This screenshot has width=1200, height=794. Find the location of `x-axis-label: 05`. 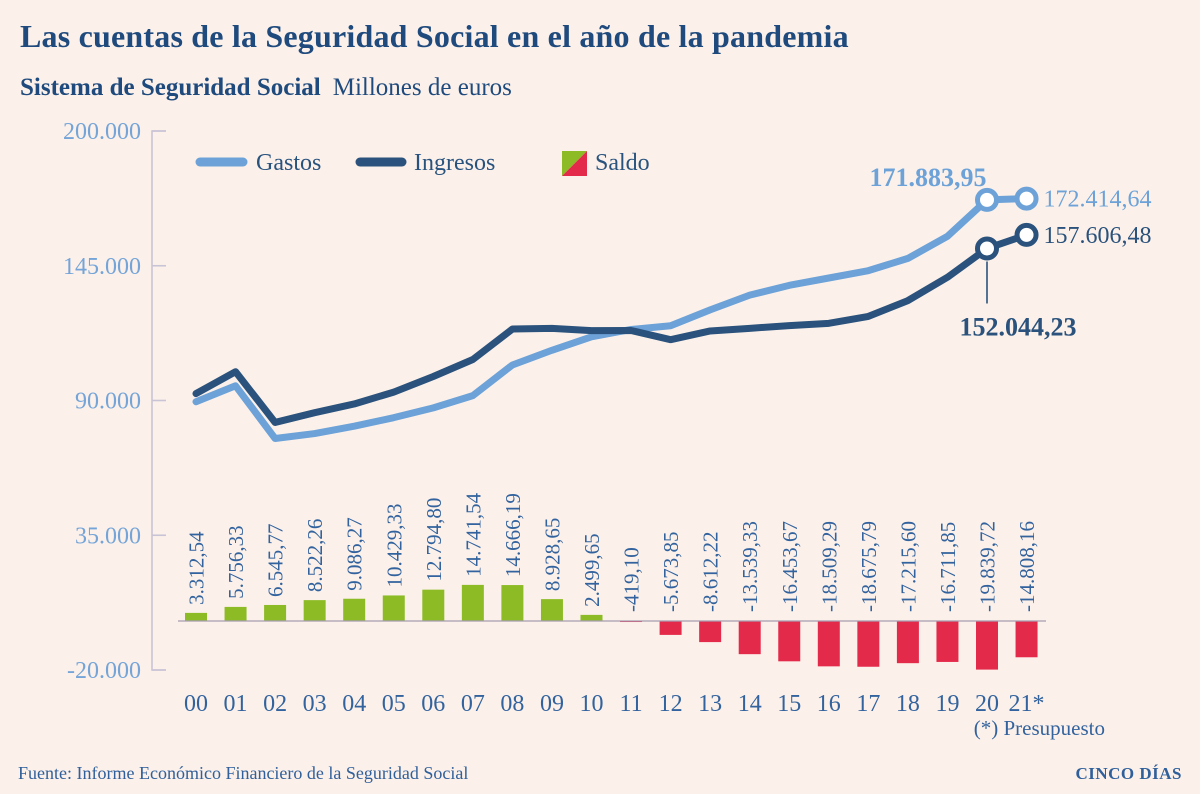

x-axis-label: 05 is located at coordinates (394, 704).